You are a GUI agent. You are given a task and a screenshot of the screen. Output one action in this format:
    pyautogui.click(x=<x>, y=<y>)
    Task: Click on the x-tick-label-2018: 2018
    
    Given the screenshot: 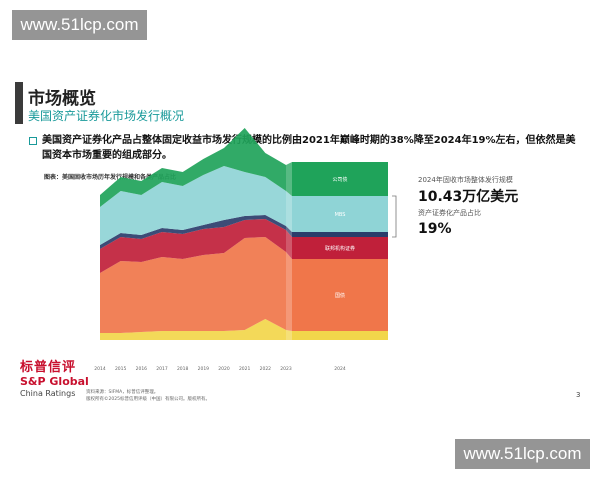 What is the action you would take?
    pyautogui.click(x=183, y=369)
    